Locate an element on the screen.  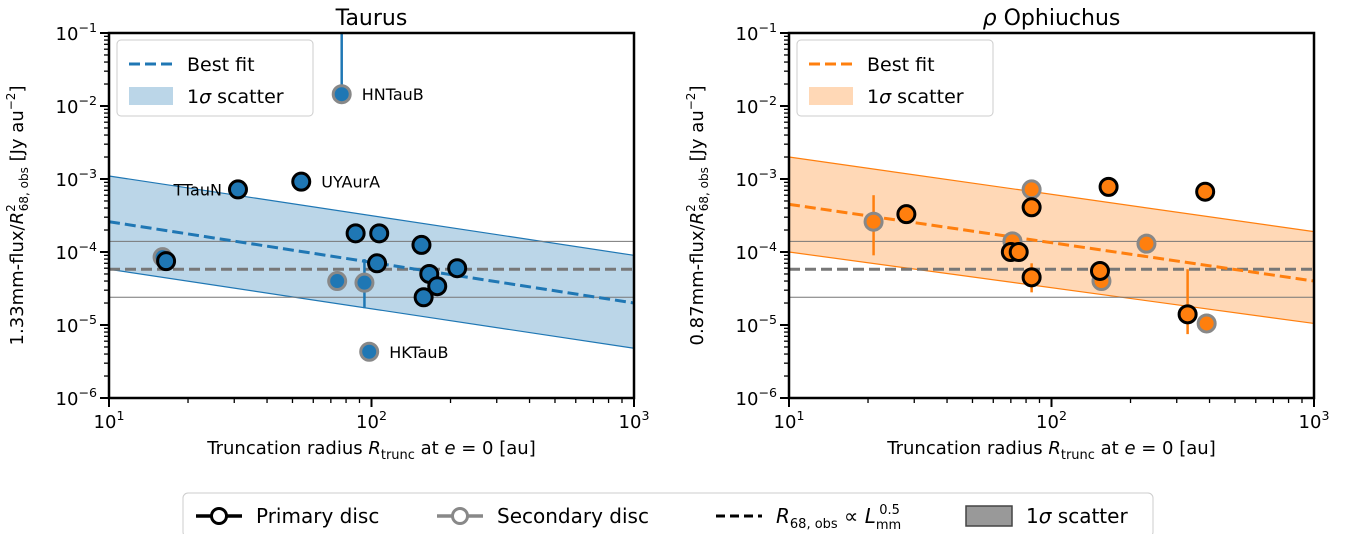
chart-title: Taurus is located at coordinates (371, 18).